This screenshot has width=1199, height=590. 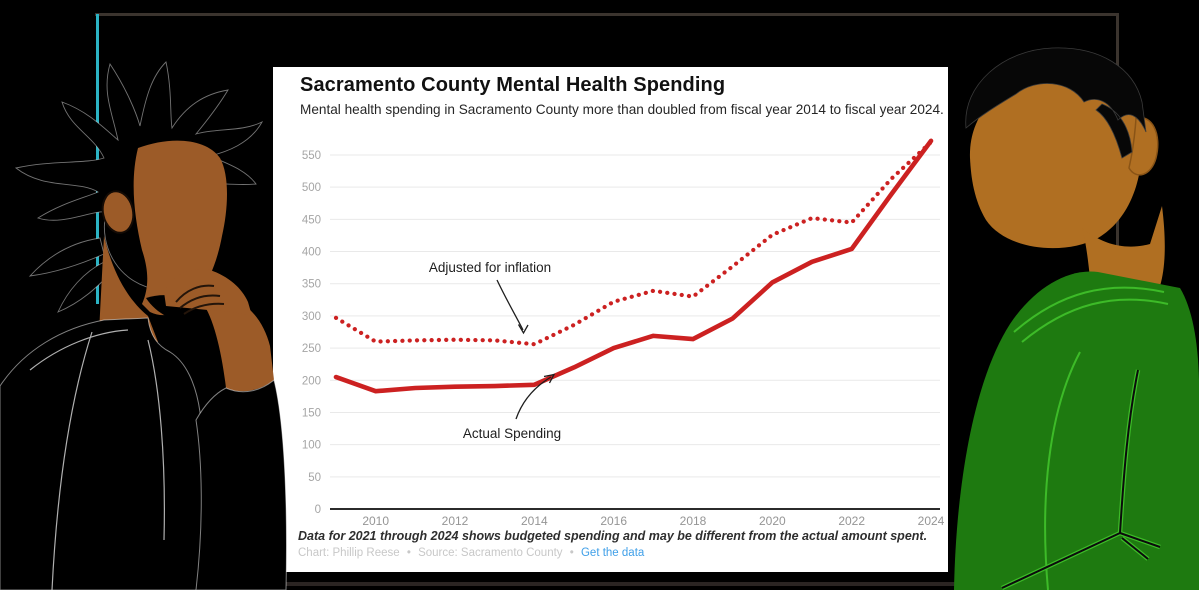 I want to click on get-the-data-link: Get the data, so click(x=612, y=553).